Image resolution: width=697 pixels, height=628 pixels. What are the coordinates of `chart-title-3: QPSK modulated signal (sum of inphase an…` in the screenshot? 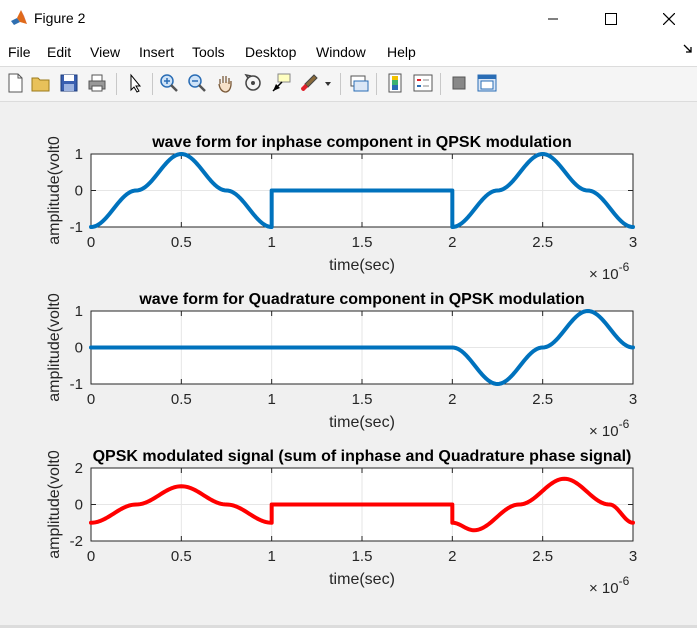 It's located at (362, 456).